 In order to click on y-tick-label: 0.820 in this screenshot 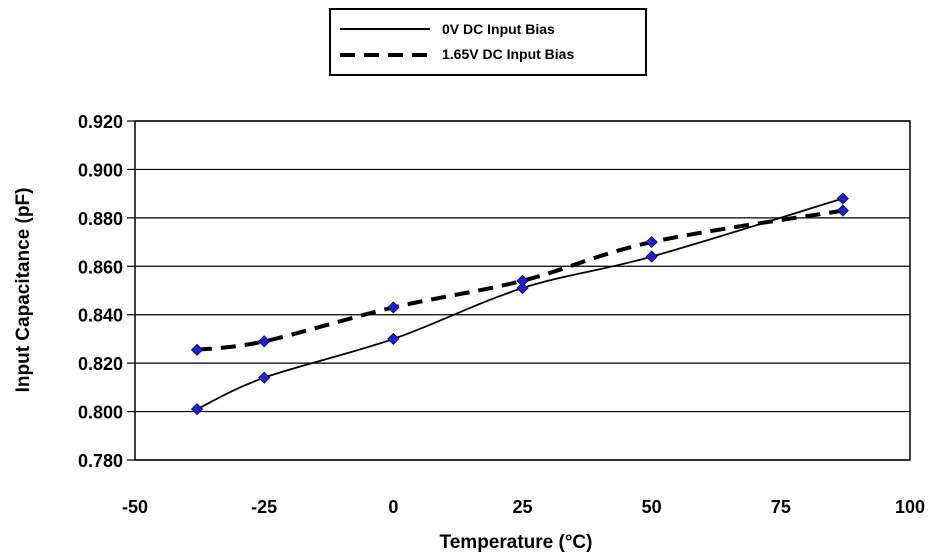, I will do `click(100, 364)`.